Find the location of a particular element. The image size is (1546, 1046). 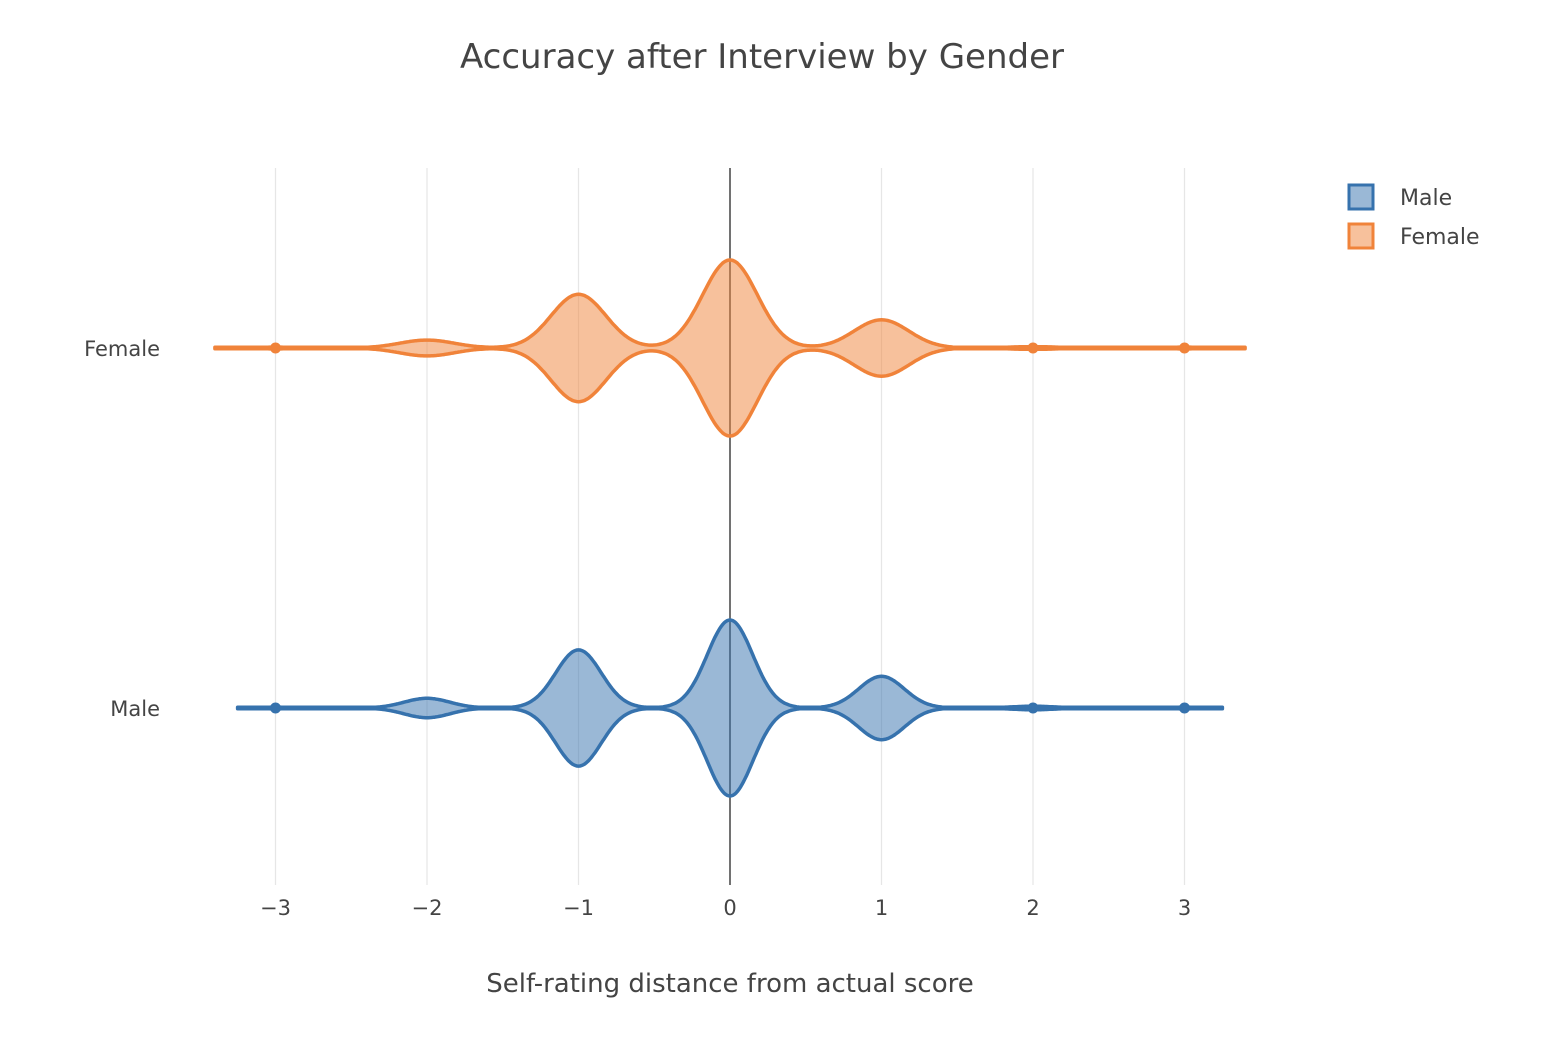

x-tick-labels: −3 −2 −1 0 1 2 3 is located at coordinates (725, 908).